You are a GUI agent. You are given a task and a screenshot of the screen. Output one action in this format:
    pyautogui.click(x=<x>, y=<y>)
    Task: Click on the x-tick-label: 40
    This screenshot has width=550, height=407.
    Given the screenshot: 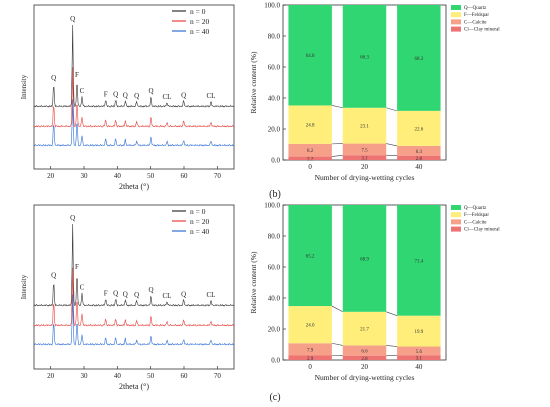 What is the action you would take?
    pyautogui.click(x=118, y=376)
    